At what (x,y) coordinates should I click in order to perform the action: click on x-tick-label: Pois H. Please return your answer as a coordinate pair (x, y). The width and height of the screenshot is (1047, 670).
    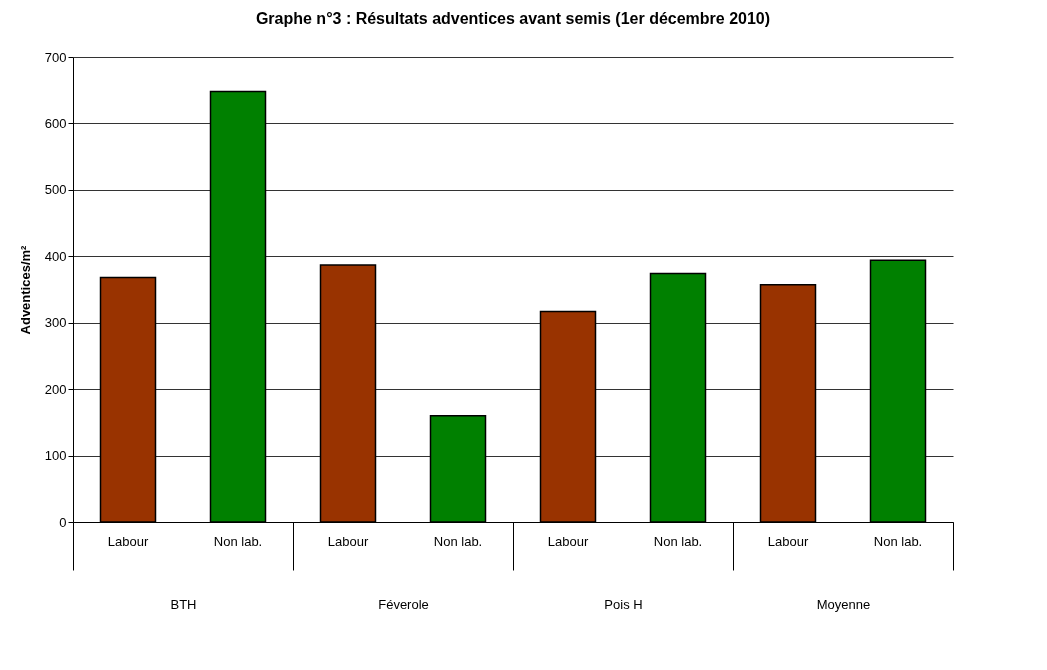
    Looking at the image, I should click on (623, 604).